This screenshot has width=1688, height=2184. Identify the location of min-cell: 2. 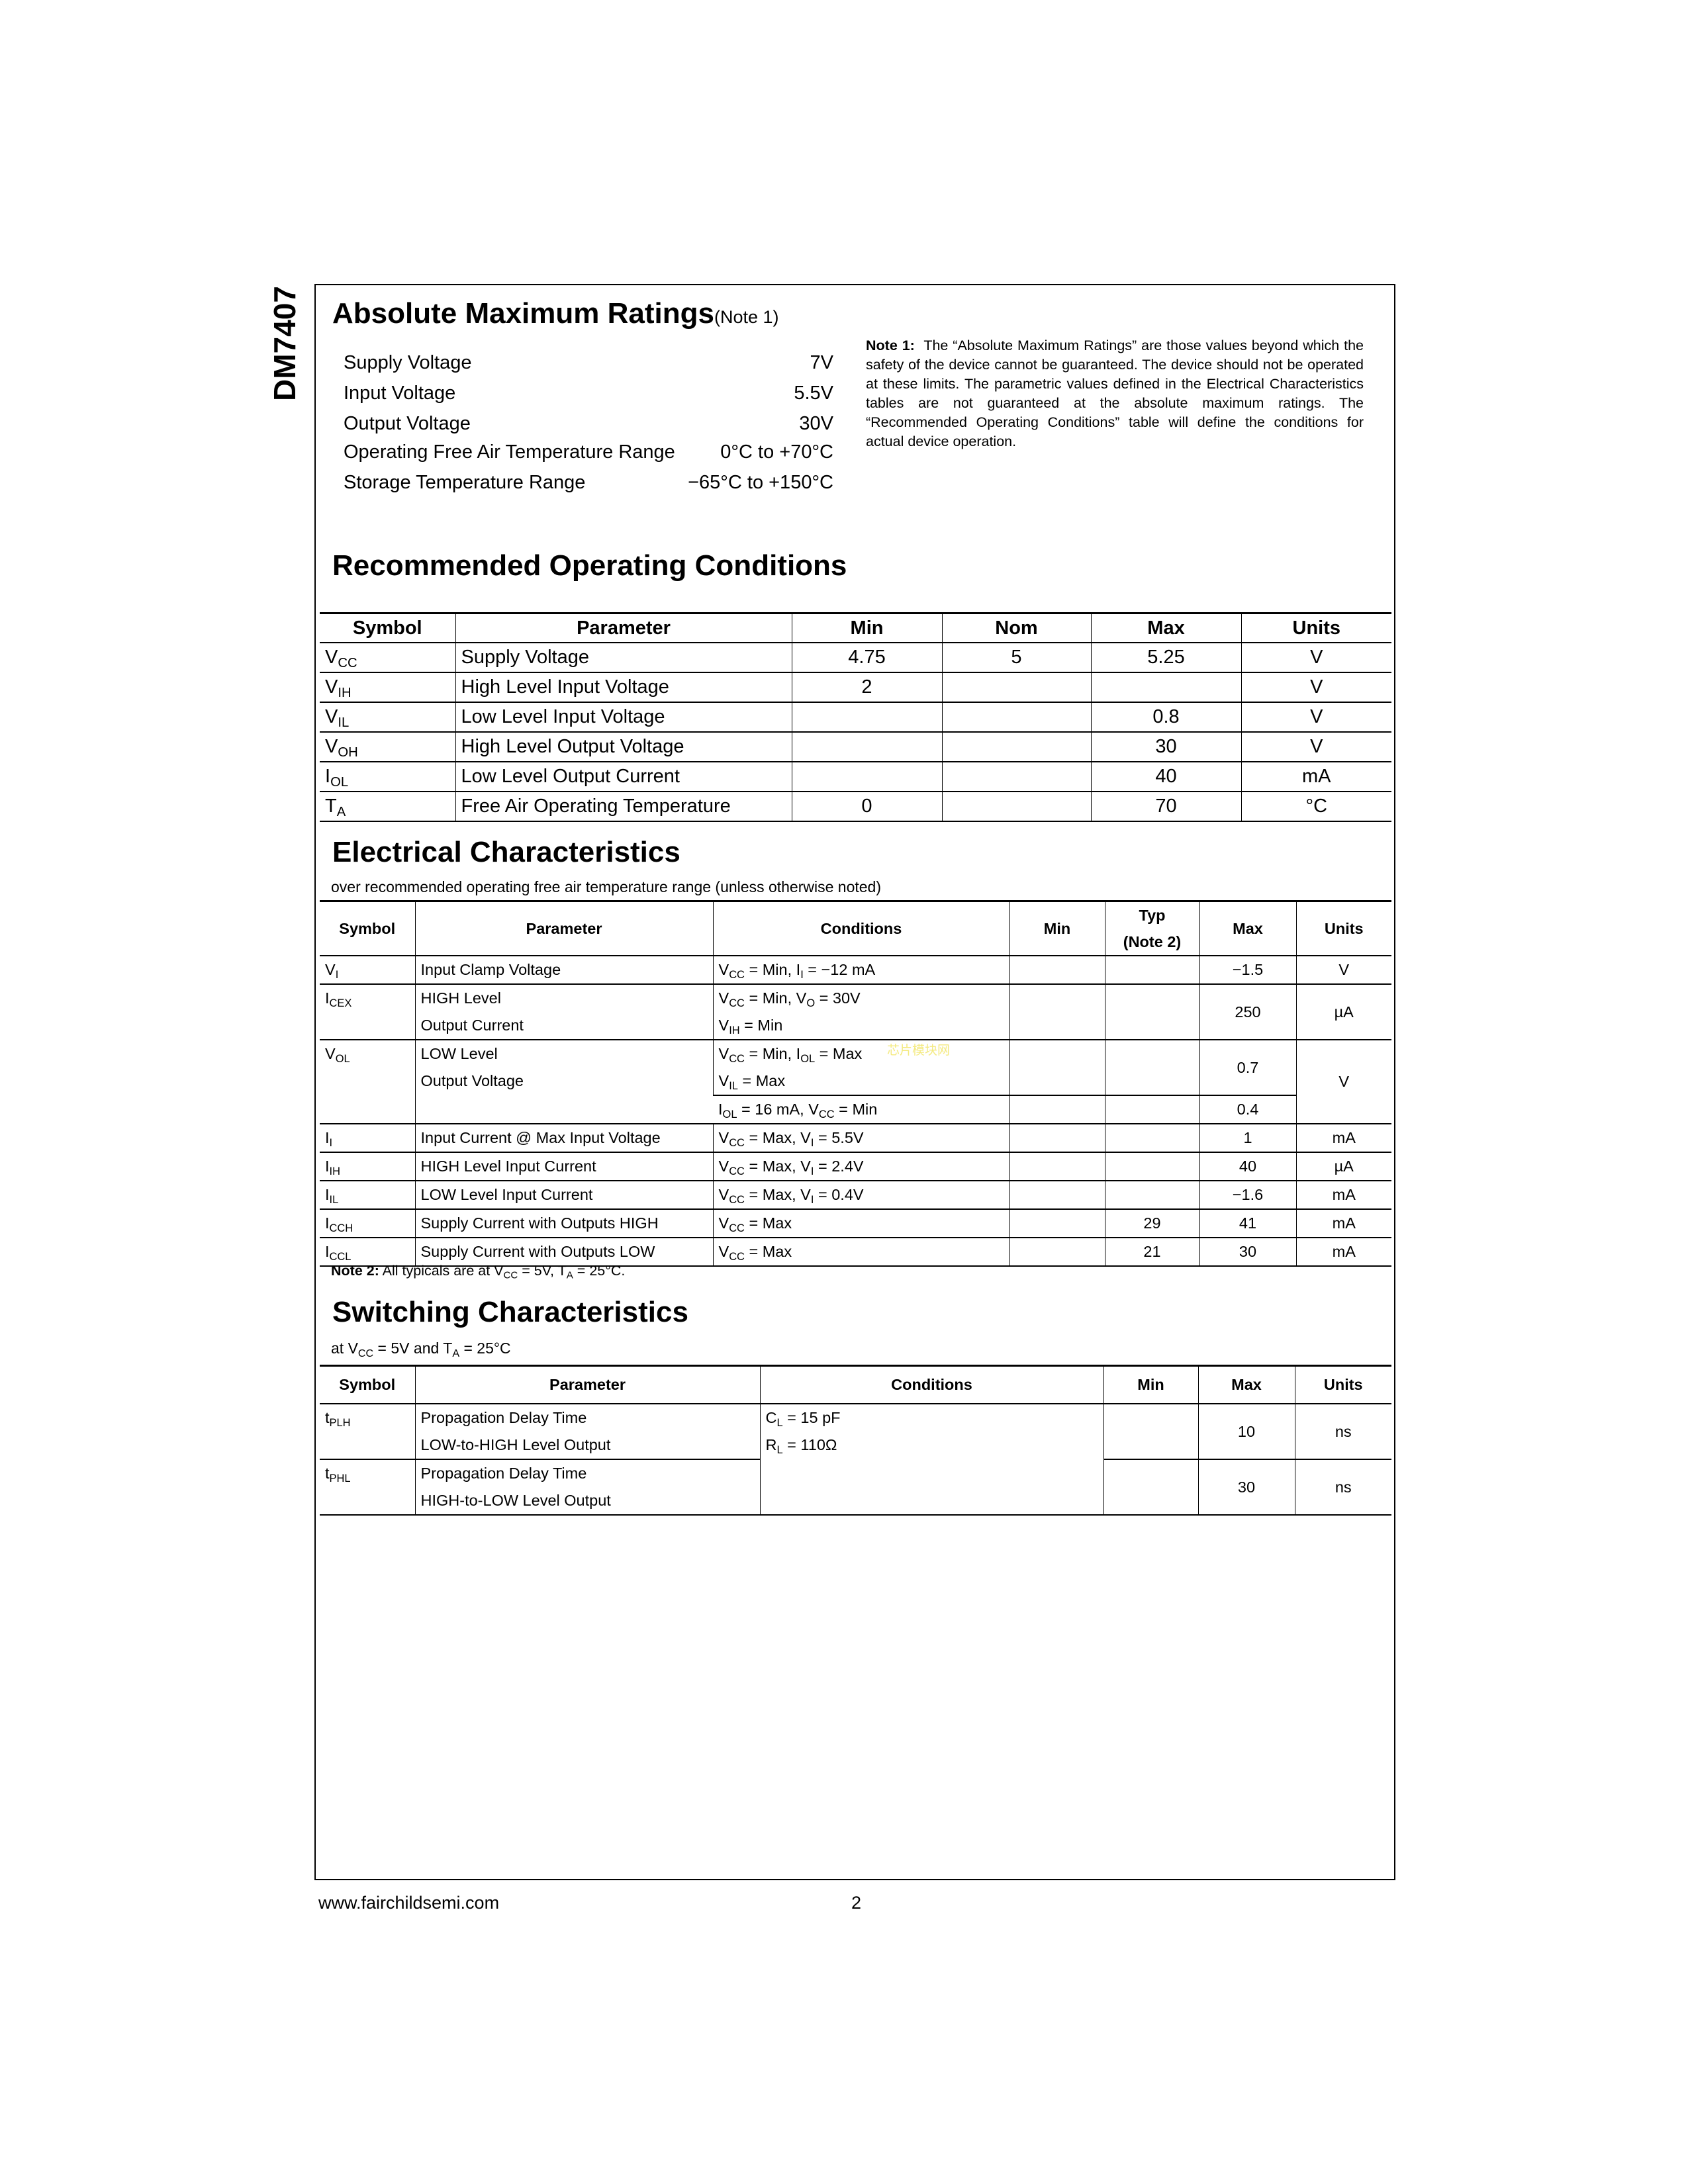
(866, 687).